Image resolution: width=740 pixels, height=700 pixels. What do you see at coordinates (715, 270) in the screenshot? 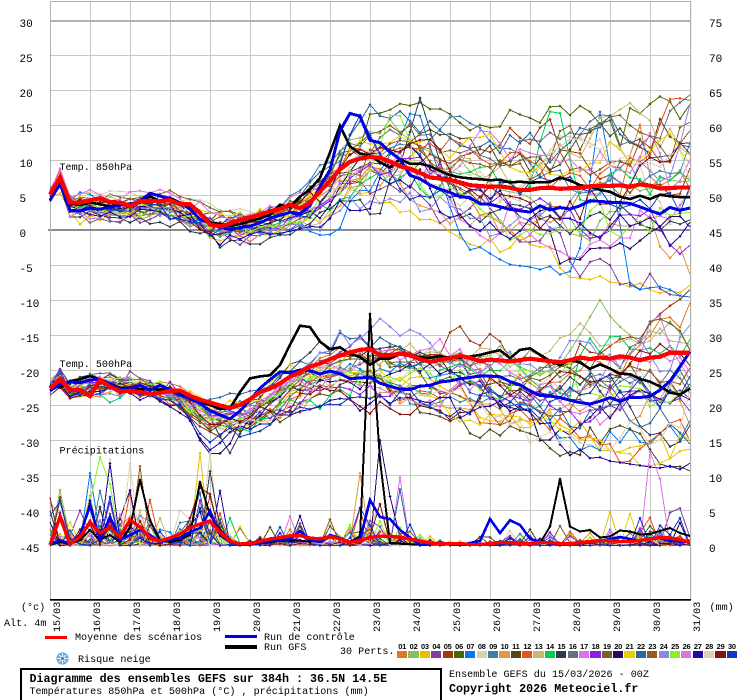
I see `svg-text: 40` at bounding box center [715, 270].